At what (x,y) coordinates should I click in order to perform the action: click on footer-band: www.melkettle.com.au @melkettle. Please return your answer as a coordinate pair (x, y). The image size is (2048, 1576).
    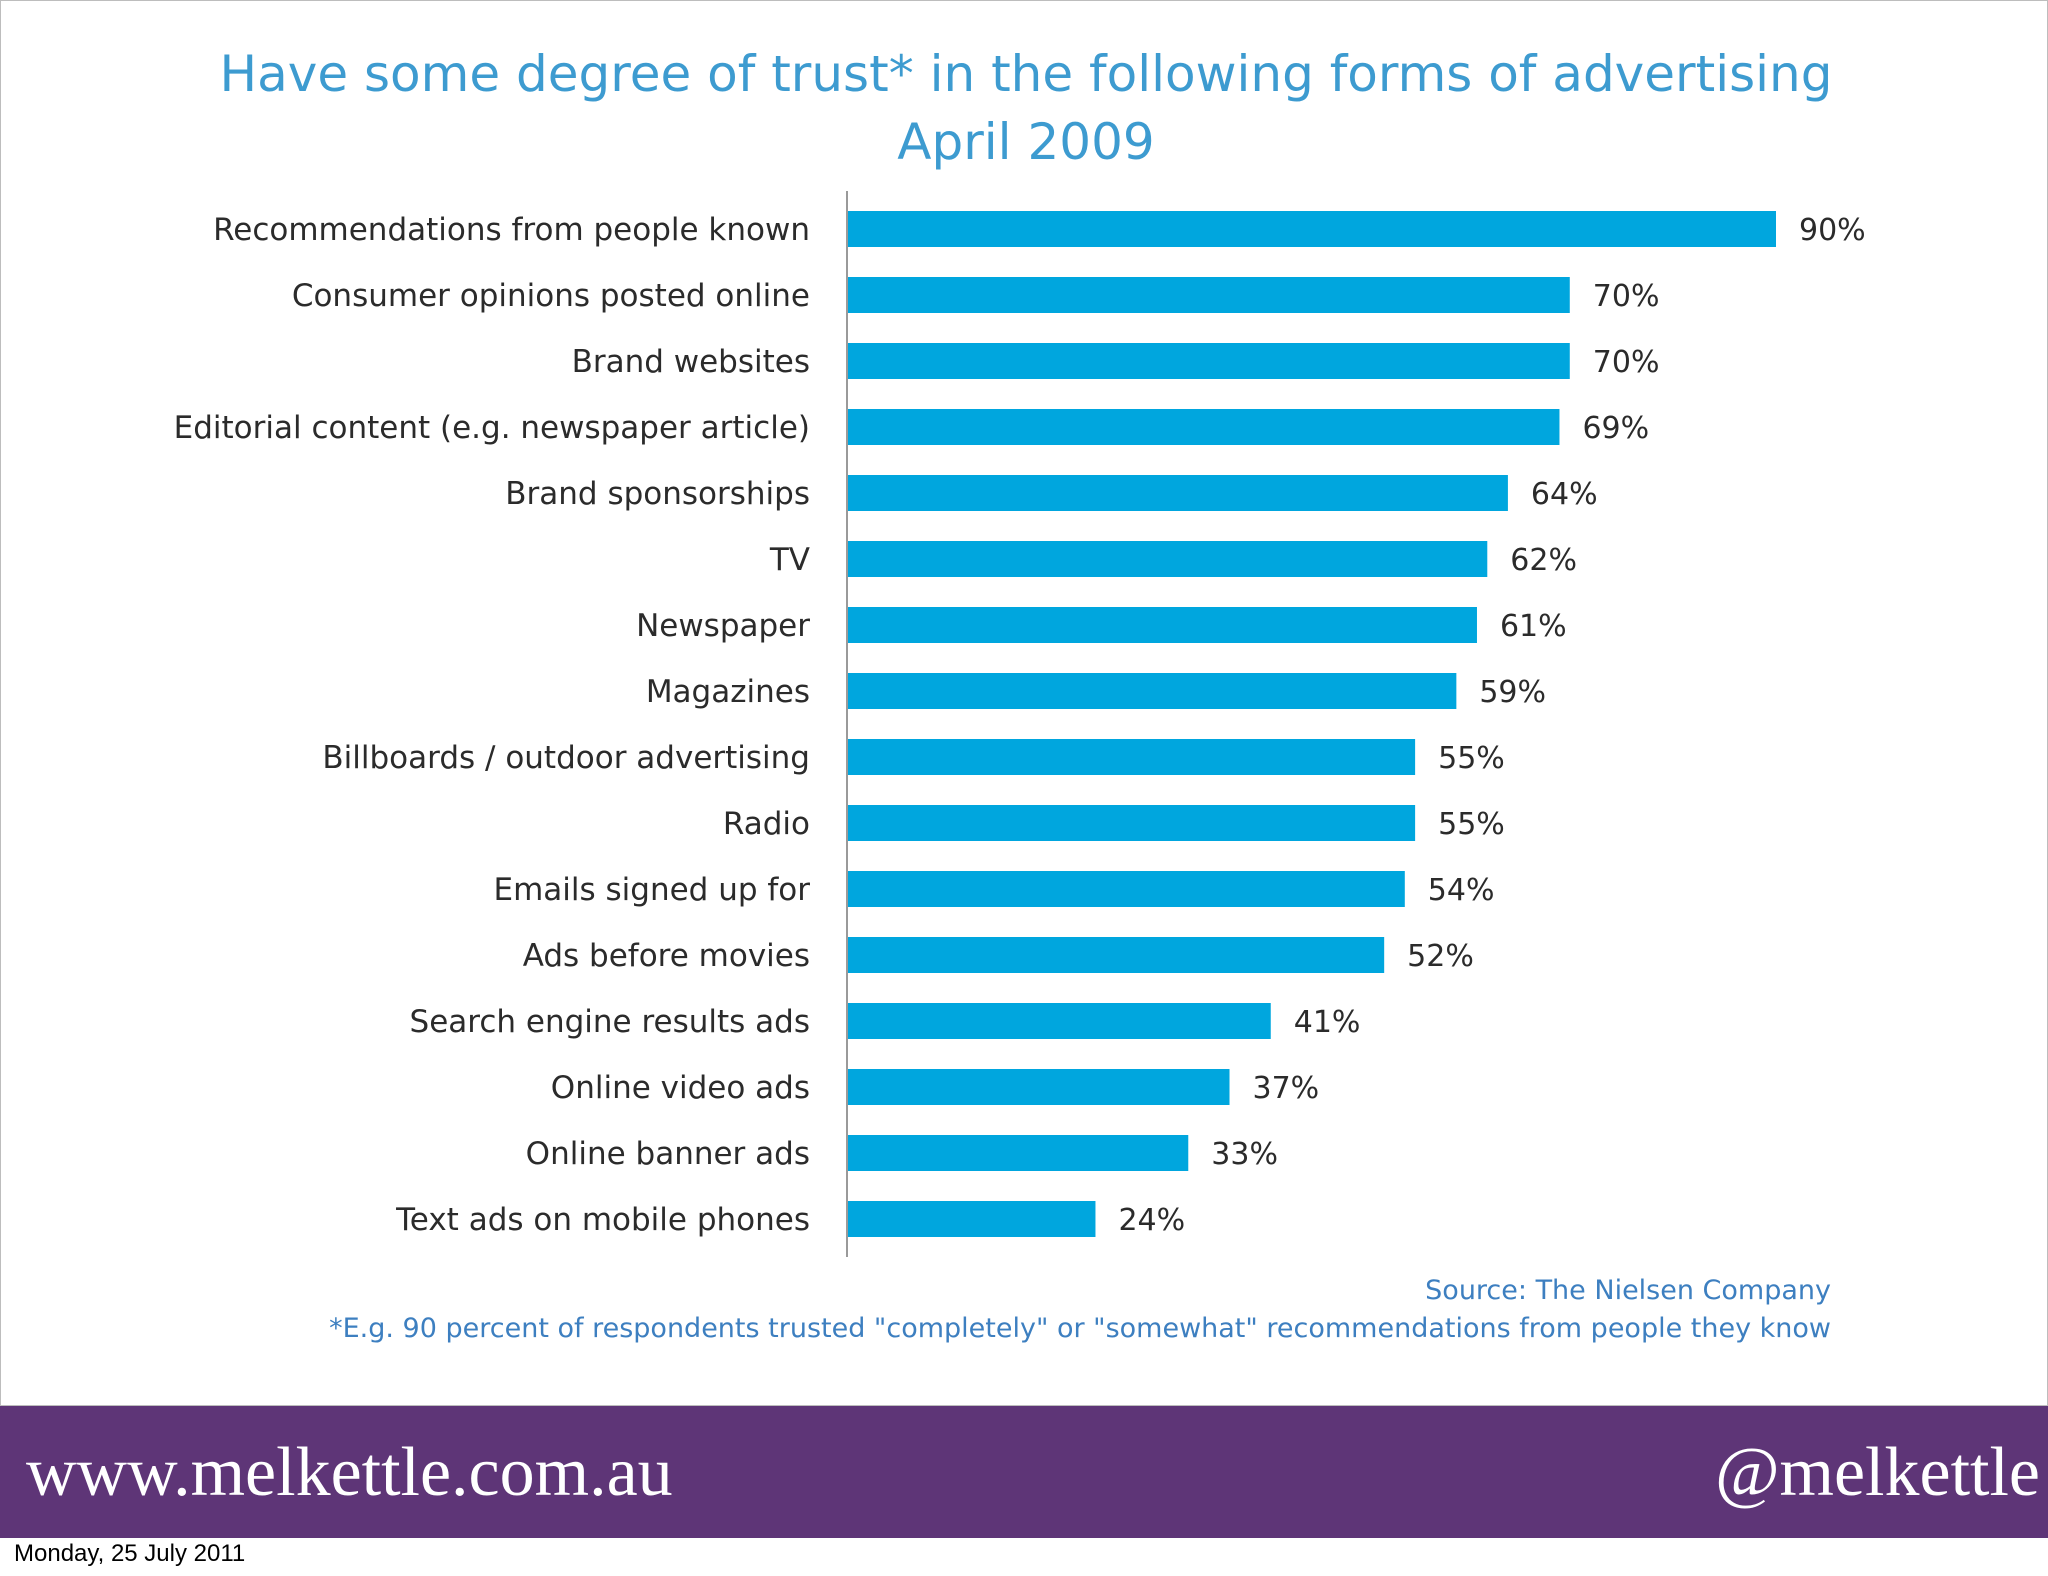
    Looking at the image, I should click on (1024, 1472).